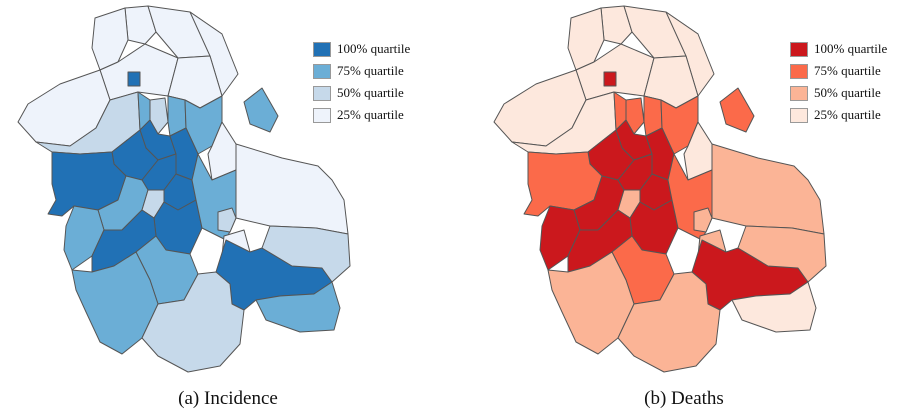 The width and height of the screenshot is (912, 417). I want to click on deaths-region-south-mid, so click(669, 322).